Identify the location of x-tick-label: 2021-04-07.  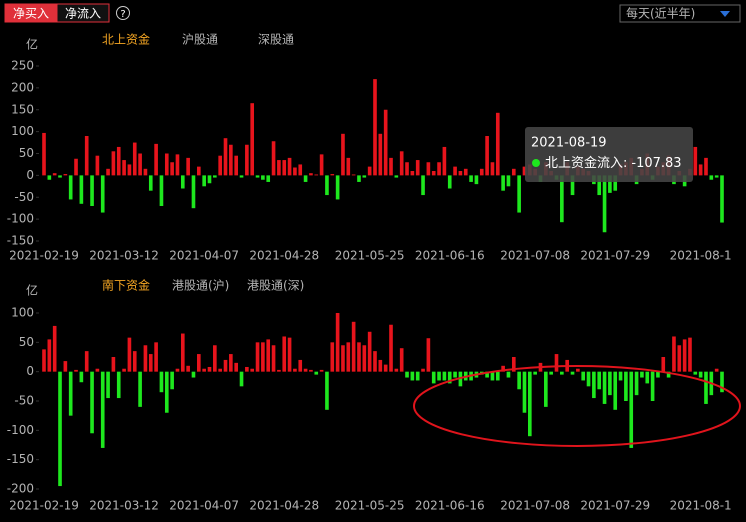
(204, 256).